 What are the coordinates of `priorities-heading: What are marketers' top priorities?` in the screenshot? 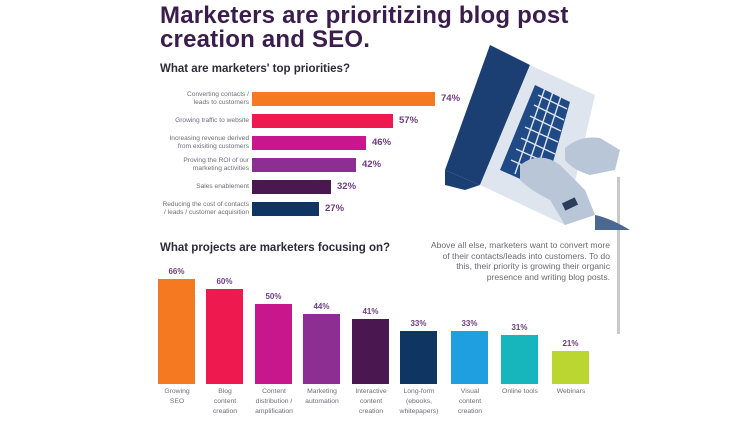 It's located at (255, 69).